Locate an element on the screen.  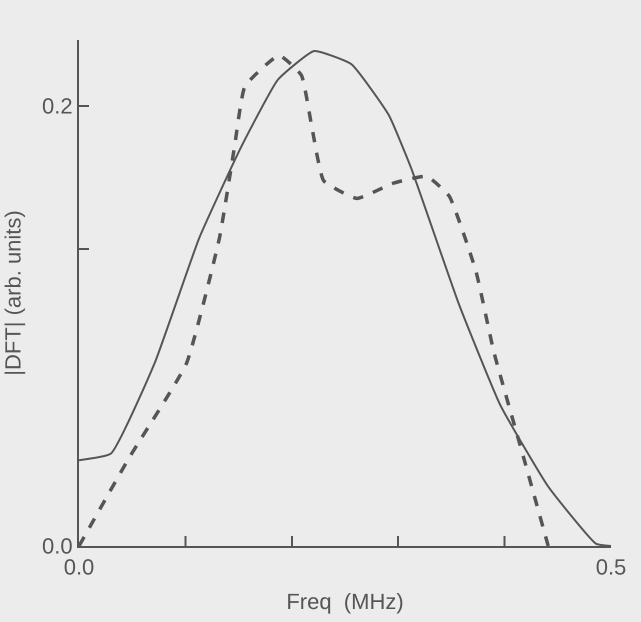
x-axis-title: Freq (MHz) is located at coordinates (345, 601).